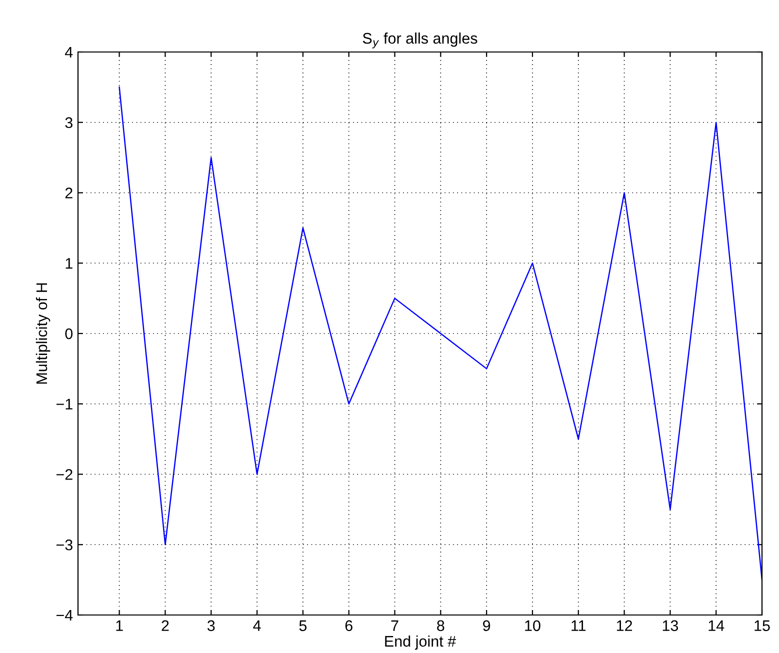 The image size is (779, 653). What do you see at coordinates (348, 626) in the screenshot?
I see `x-tick-label: 6` at bounding box center [348, 626].